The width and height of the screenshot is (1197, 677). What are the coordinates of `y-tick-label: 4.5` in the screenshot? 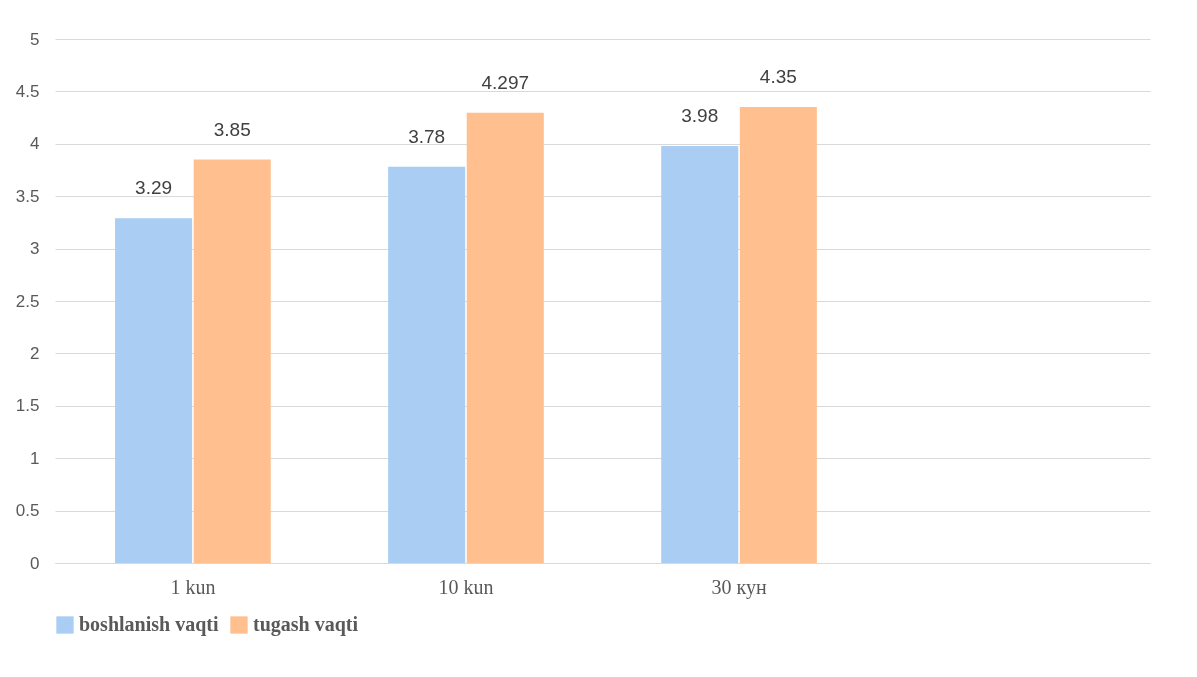 It's located at (27, 91).